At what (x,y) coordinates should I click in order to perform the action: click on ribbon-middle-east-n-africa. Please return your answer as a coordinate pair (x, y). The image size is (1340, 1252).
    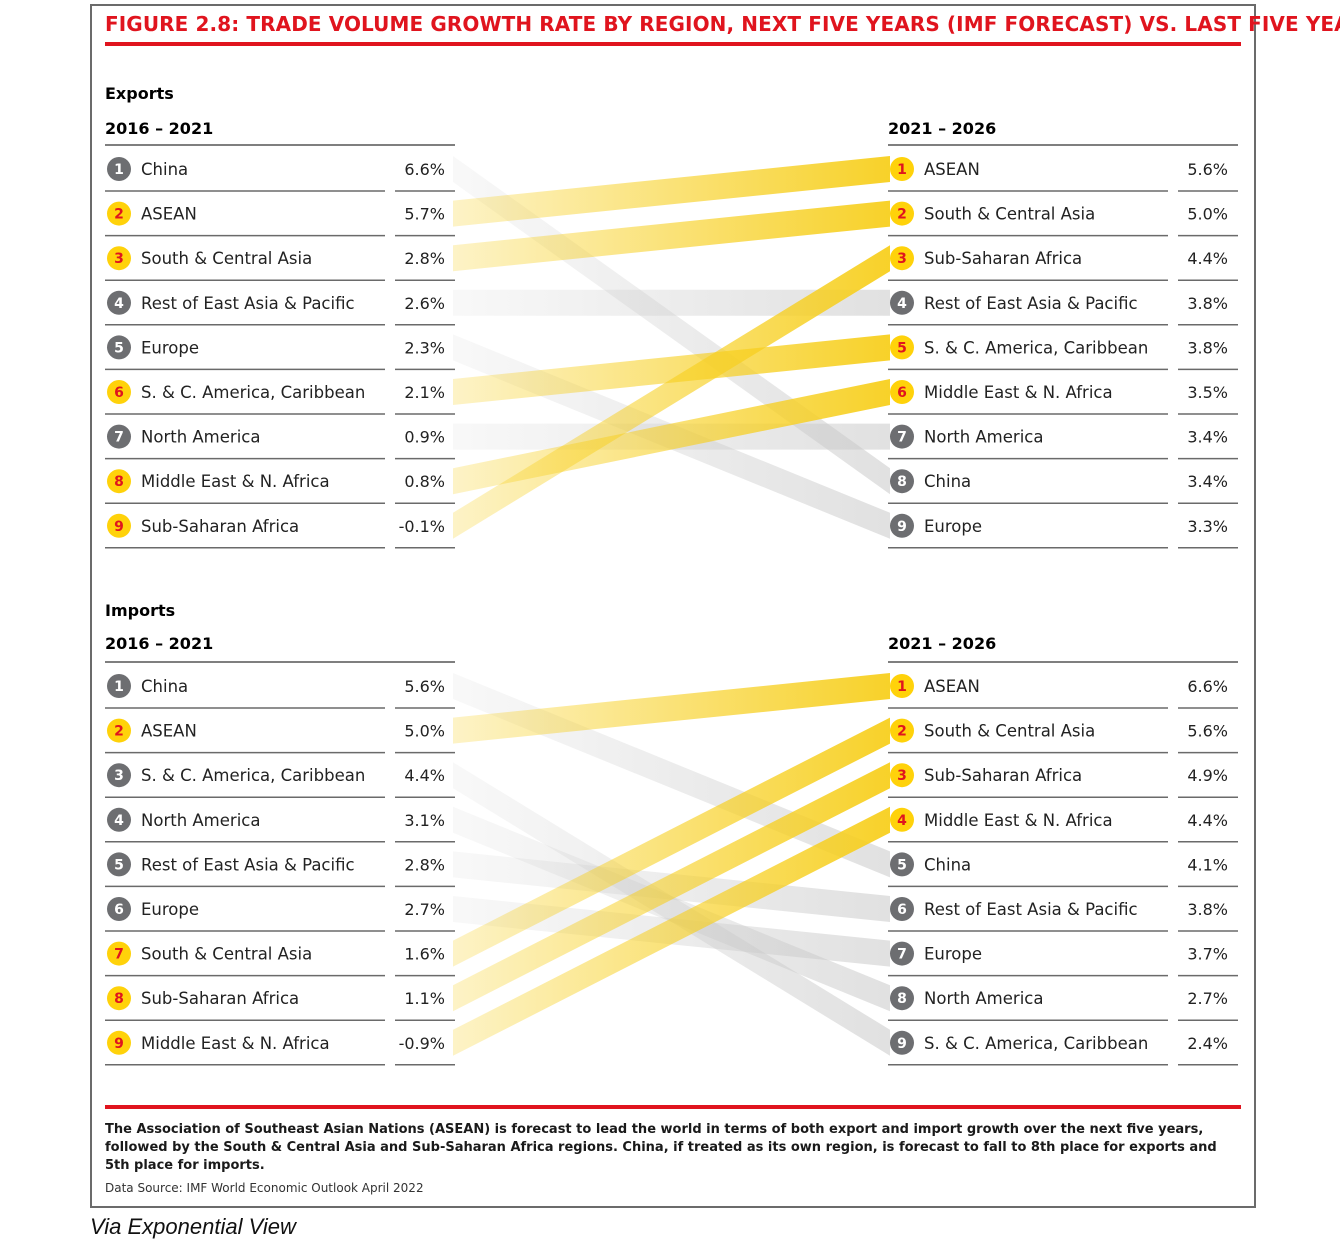
    Looking at the image, I should click on (671, 931).